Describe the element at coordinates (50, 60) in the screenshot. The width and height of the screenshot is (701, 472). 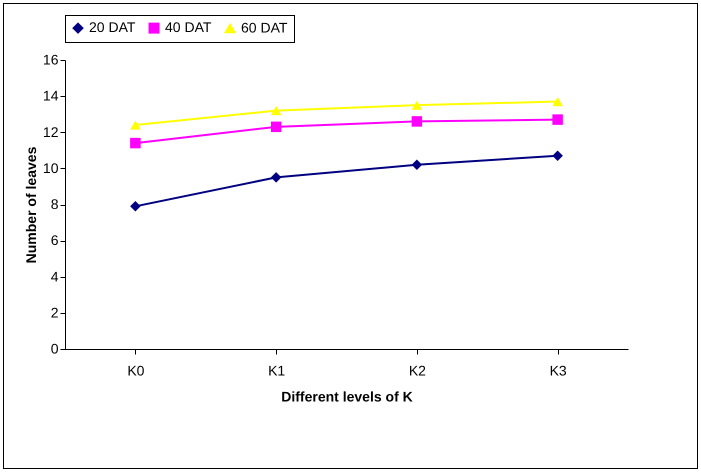
I see `y-tick-label: 16` at that location.